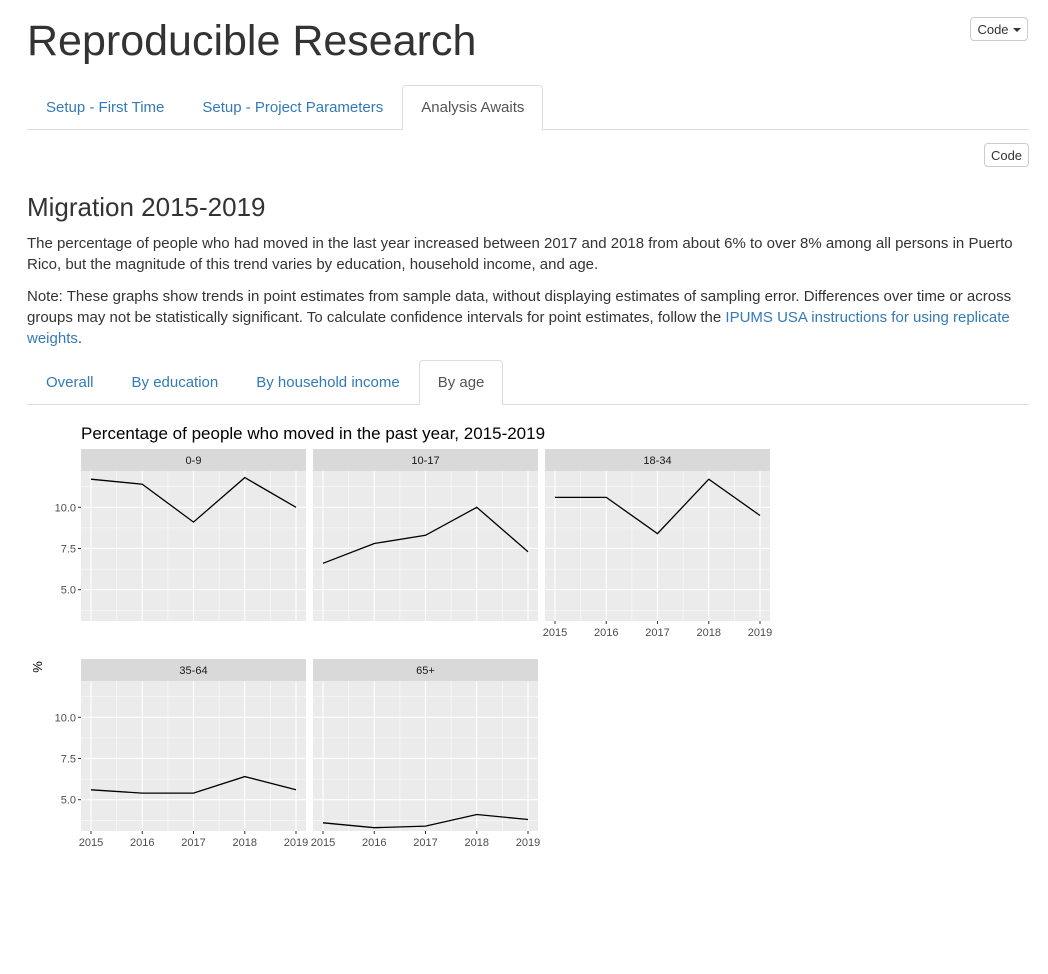  I want to click on note-end: ., so click(80, 338).